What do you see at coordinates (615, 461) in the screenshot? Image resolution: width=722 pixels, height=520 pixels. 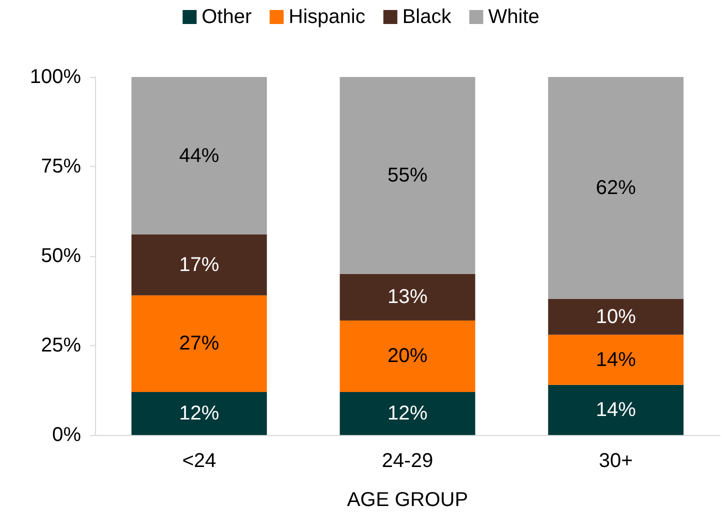 I see `x-tick-label: 30+` at bounding box center [615, 461].